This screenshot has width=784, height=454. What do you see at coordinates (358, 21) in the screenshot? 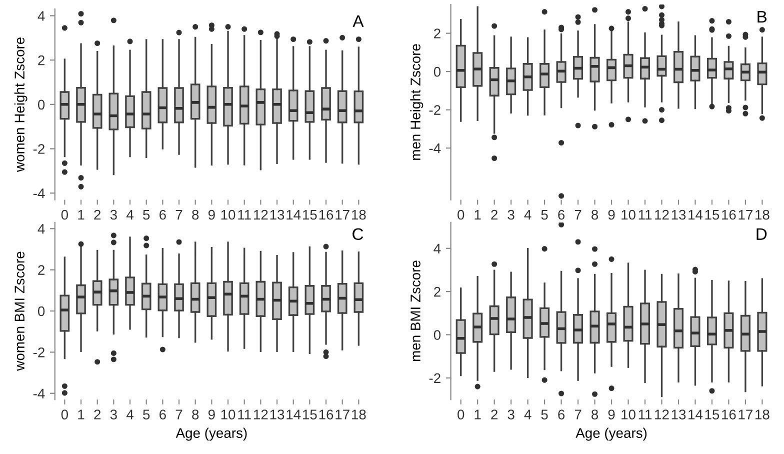
I see `annotation: A` at bounding box center [358, 21].